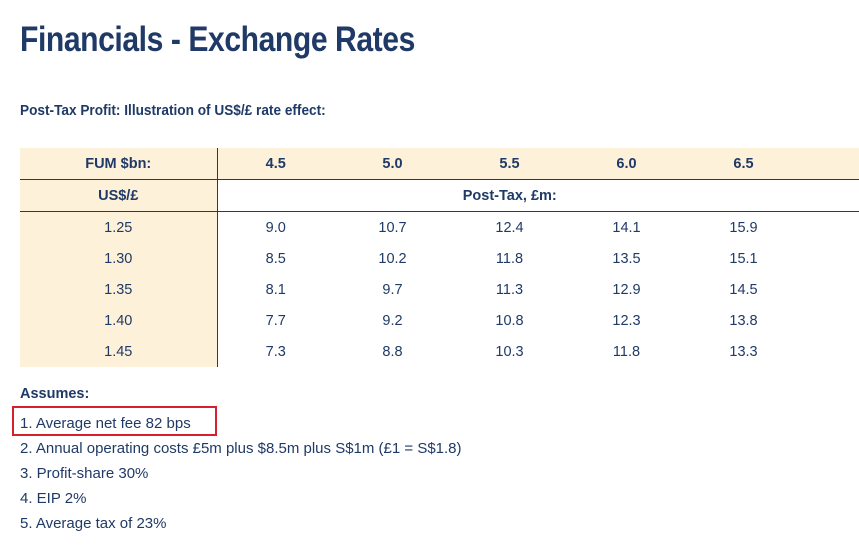  What do you see at coordinates (439, 320) in the screenshot?
I see `table-row: 1.40 7.7 9.2 10.8 12.3 13.8` at bounding box center [439, 320].